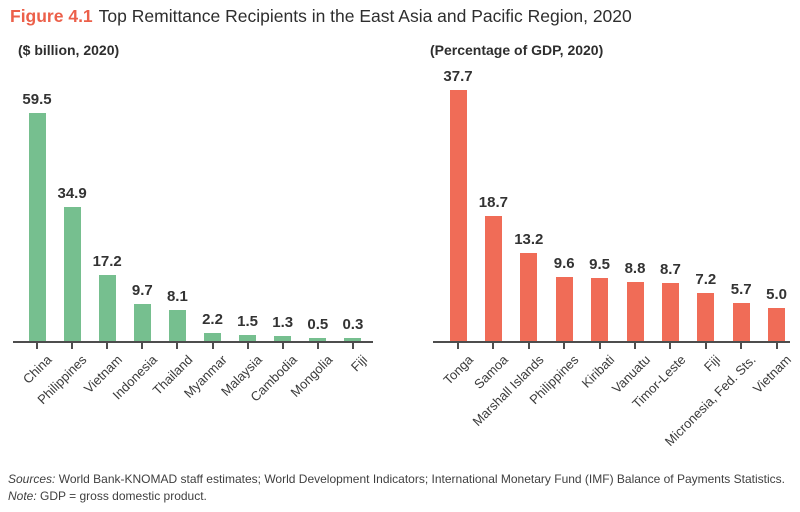 Image resolution: width=800 pixels, height=512 pixels. Describe the element at coordinates (142, 290) in the screenshot. I see `bar-value-label: 9.7` at that location.